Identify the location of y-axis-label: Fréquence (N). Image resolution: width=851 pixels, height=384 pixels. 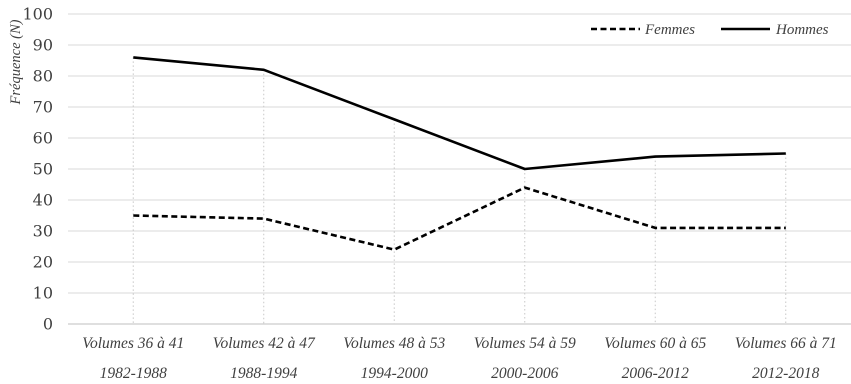
(16, 62).